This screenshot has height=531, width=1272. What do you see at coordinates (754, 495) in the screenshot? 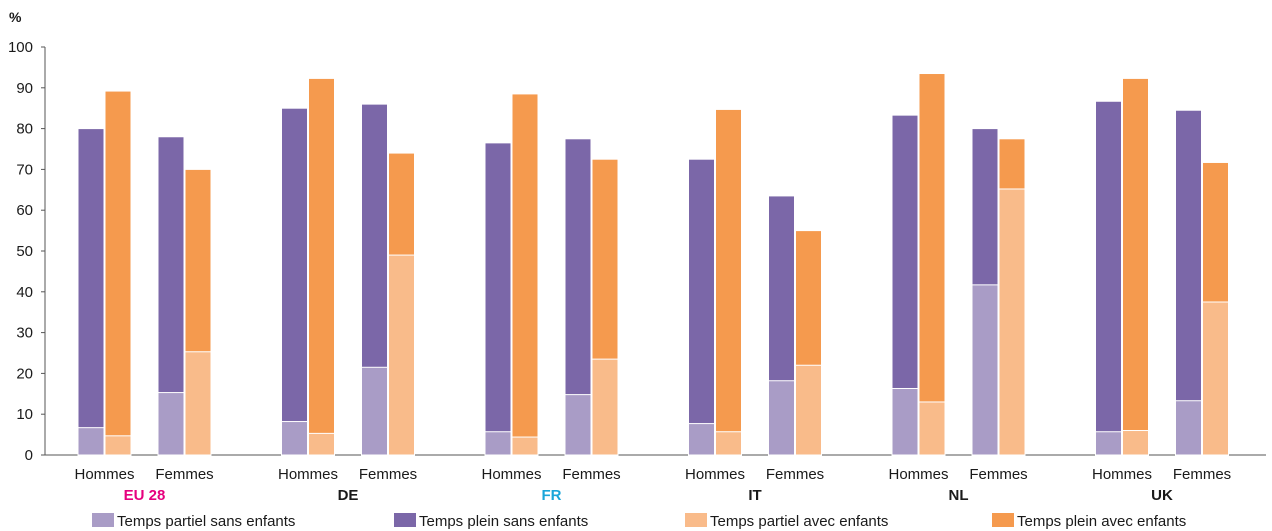
I see `country-label: IT` at bounding box center [754, 495].